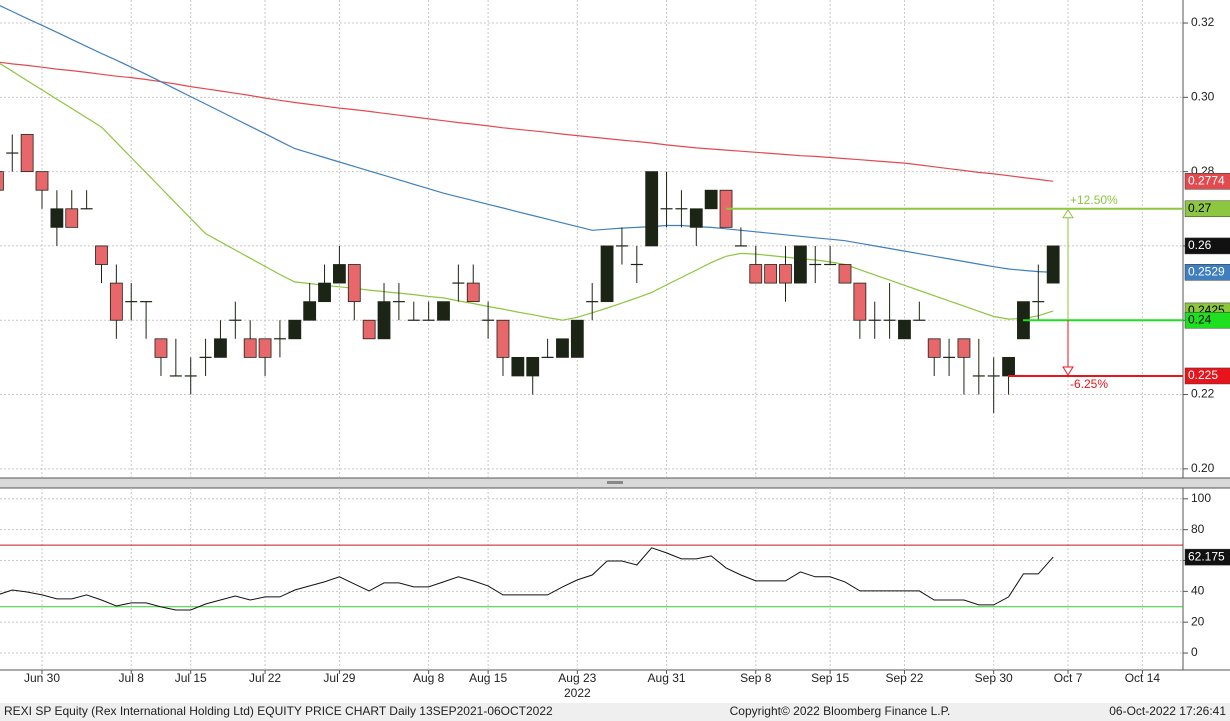  I want to click on arrow-up-head, so click(1068, 213).